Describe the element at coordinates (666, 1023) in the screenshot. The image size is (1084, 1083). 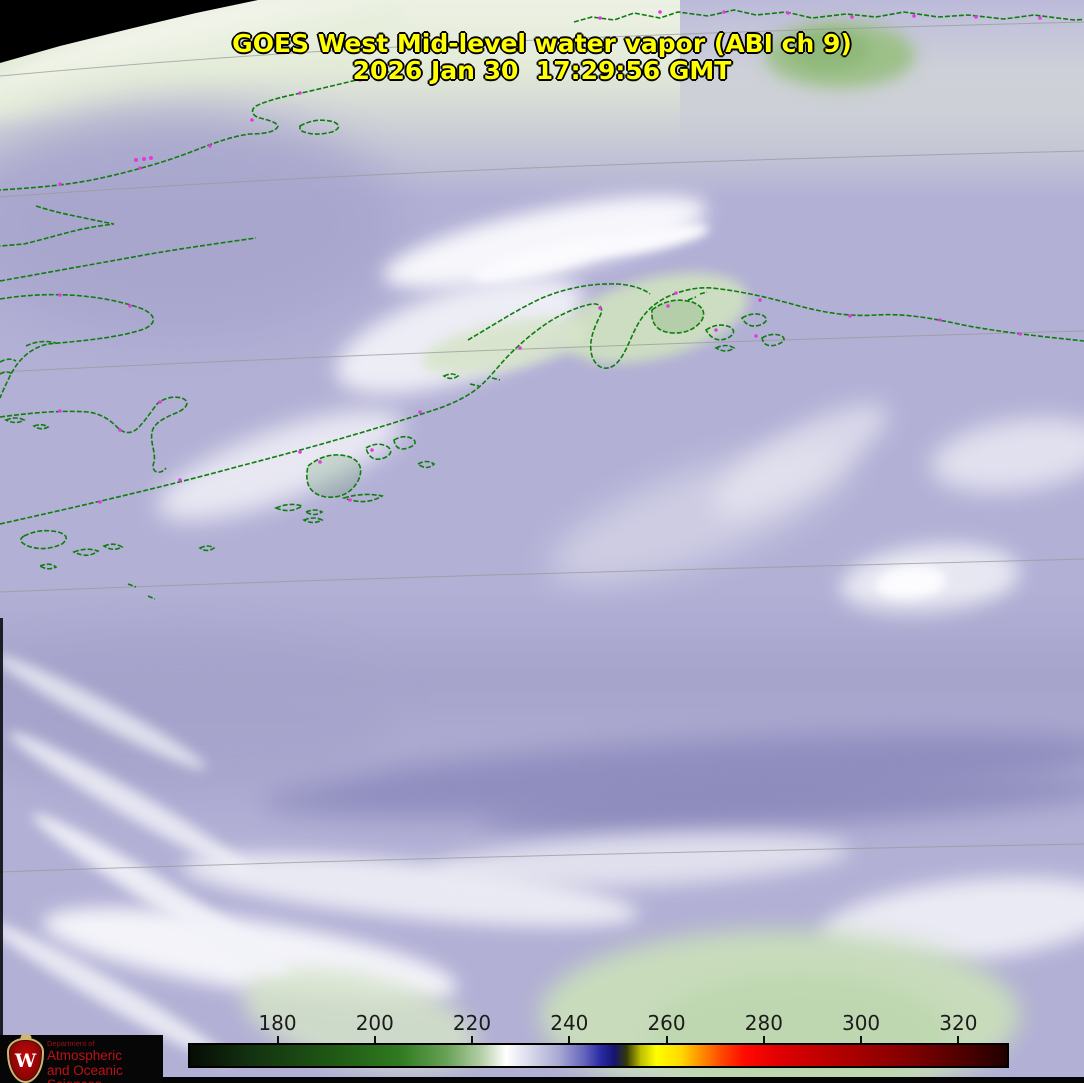
I see `colorbar-label: 260` at that location.